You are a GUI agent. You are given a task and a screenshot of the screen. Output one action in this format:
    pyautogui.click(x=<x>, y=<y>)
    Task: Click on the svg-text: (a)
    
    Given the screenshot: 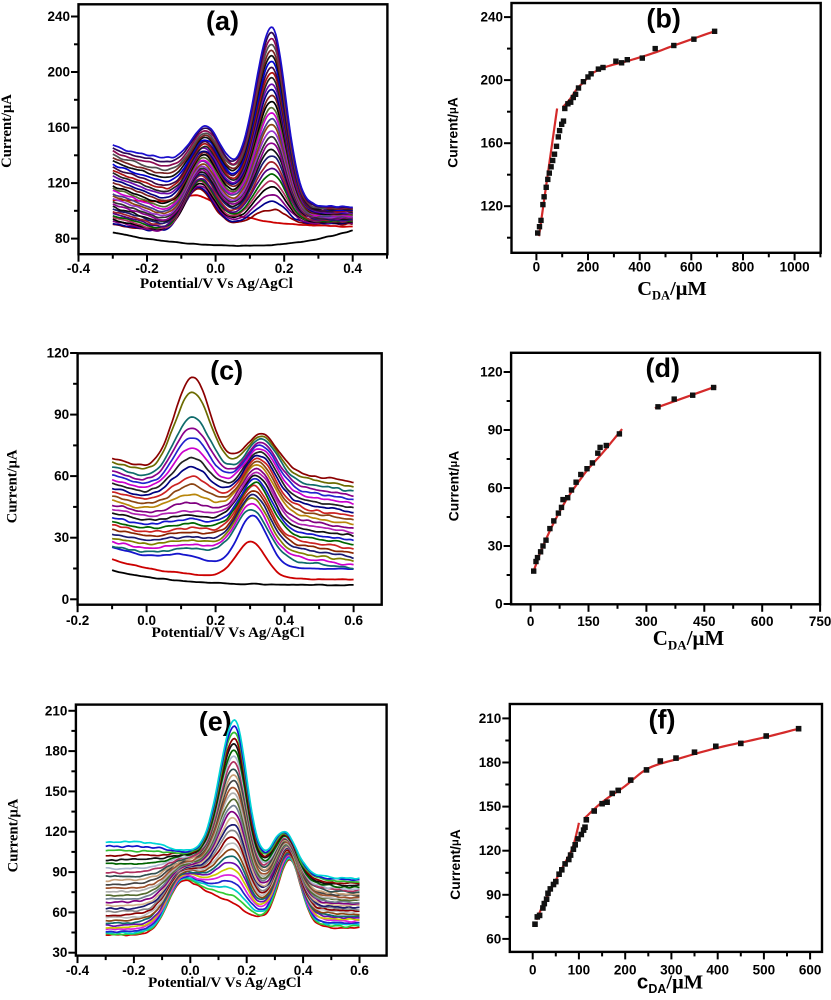 What is the action you would take?
    pyautogui.click(x=222, y=21)
    